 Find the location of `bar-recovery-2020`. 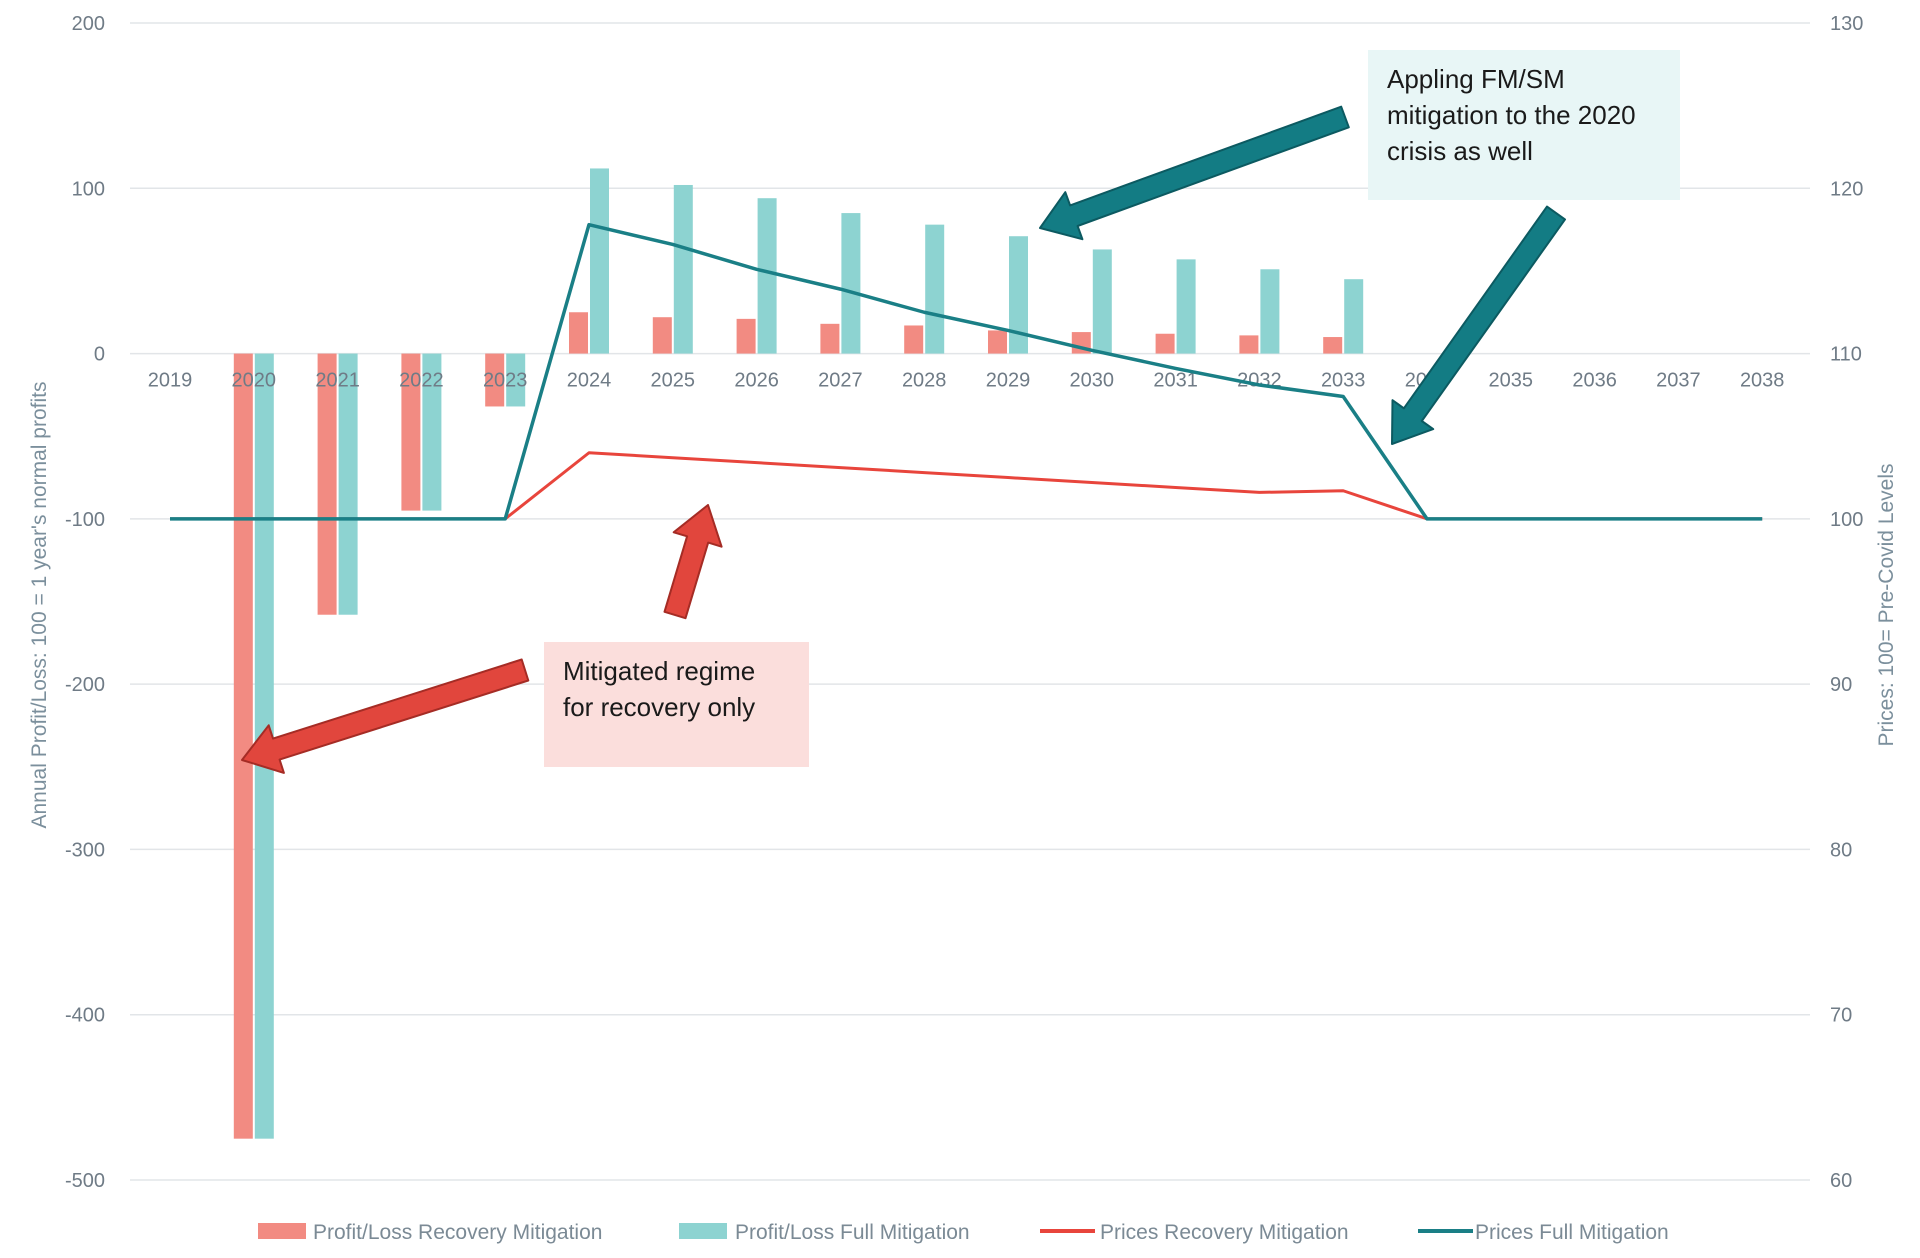

bar-recovery-2020 is located at coordinates (243, 746).